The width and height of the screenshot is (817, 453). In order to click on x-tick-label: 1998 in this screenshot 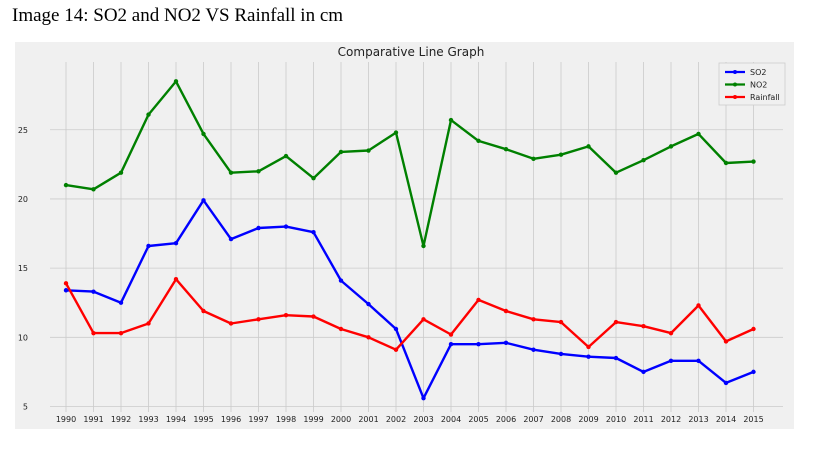, I will do `click(286, 419)`.